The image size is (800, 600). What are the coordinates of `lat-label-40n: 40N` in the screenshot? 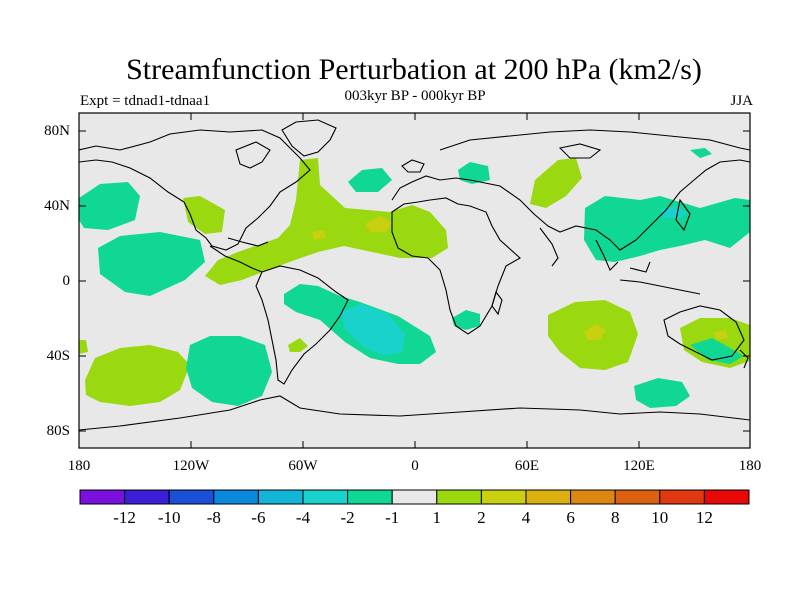 It's located at (57, 206).